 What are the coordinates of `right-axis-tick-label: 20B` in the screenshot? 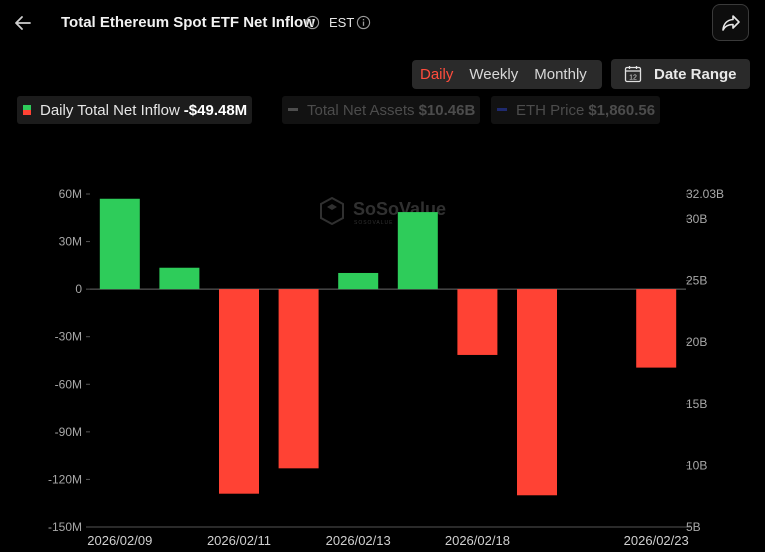 It's located at (696, 342).